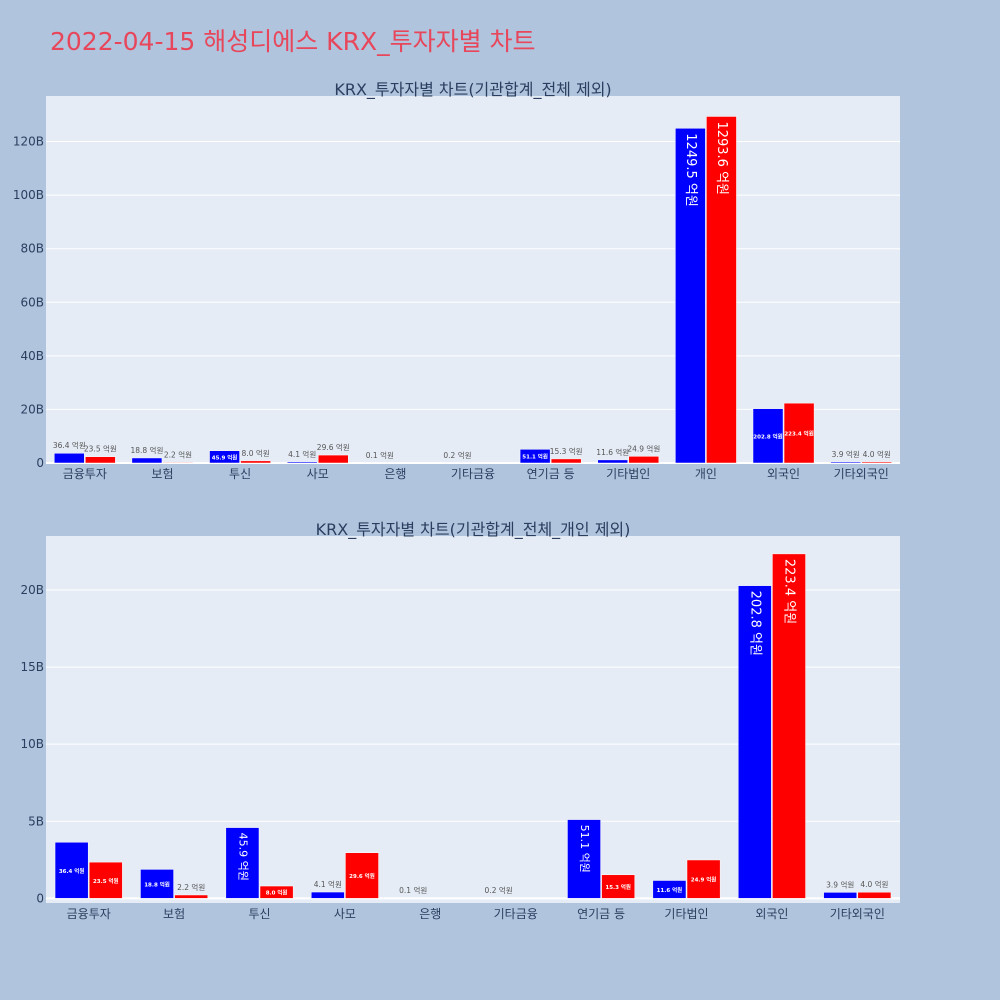 The image size is (1000, 1000). What do you see at coordinates (32, 249) in the screenshot?
I see `y-tick-label: 80B` at bounding box center [32, 249].